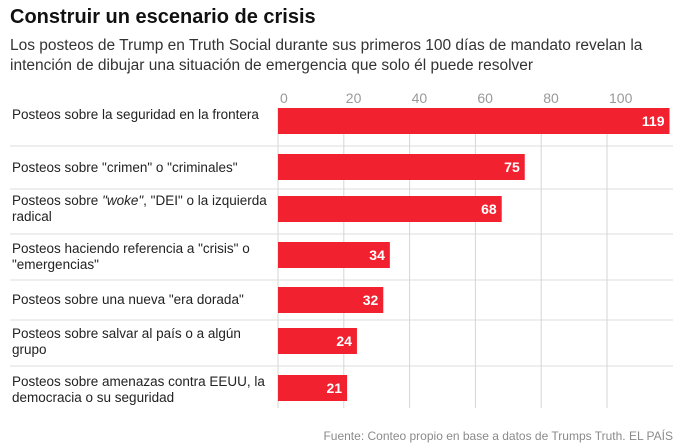 This screenshot has width=685, height=448. I want to click on category-label-golden-era: Posteos sobre una nueva "era dorada", so click(143, 300).